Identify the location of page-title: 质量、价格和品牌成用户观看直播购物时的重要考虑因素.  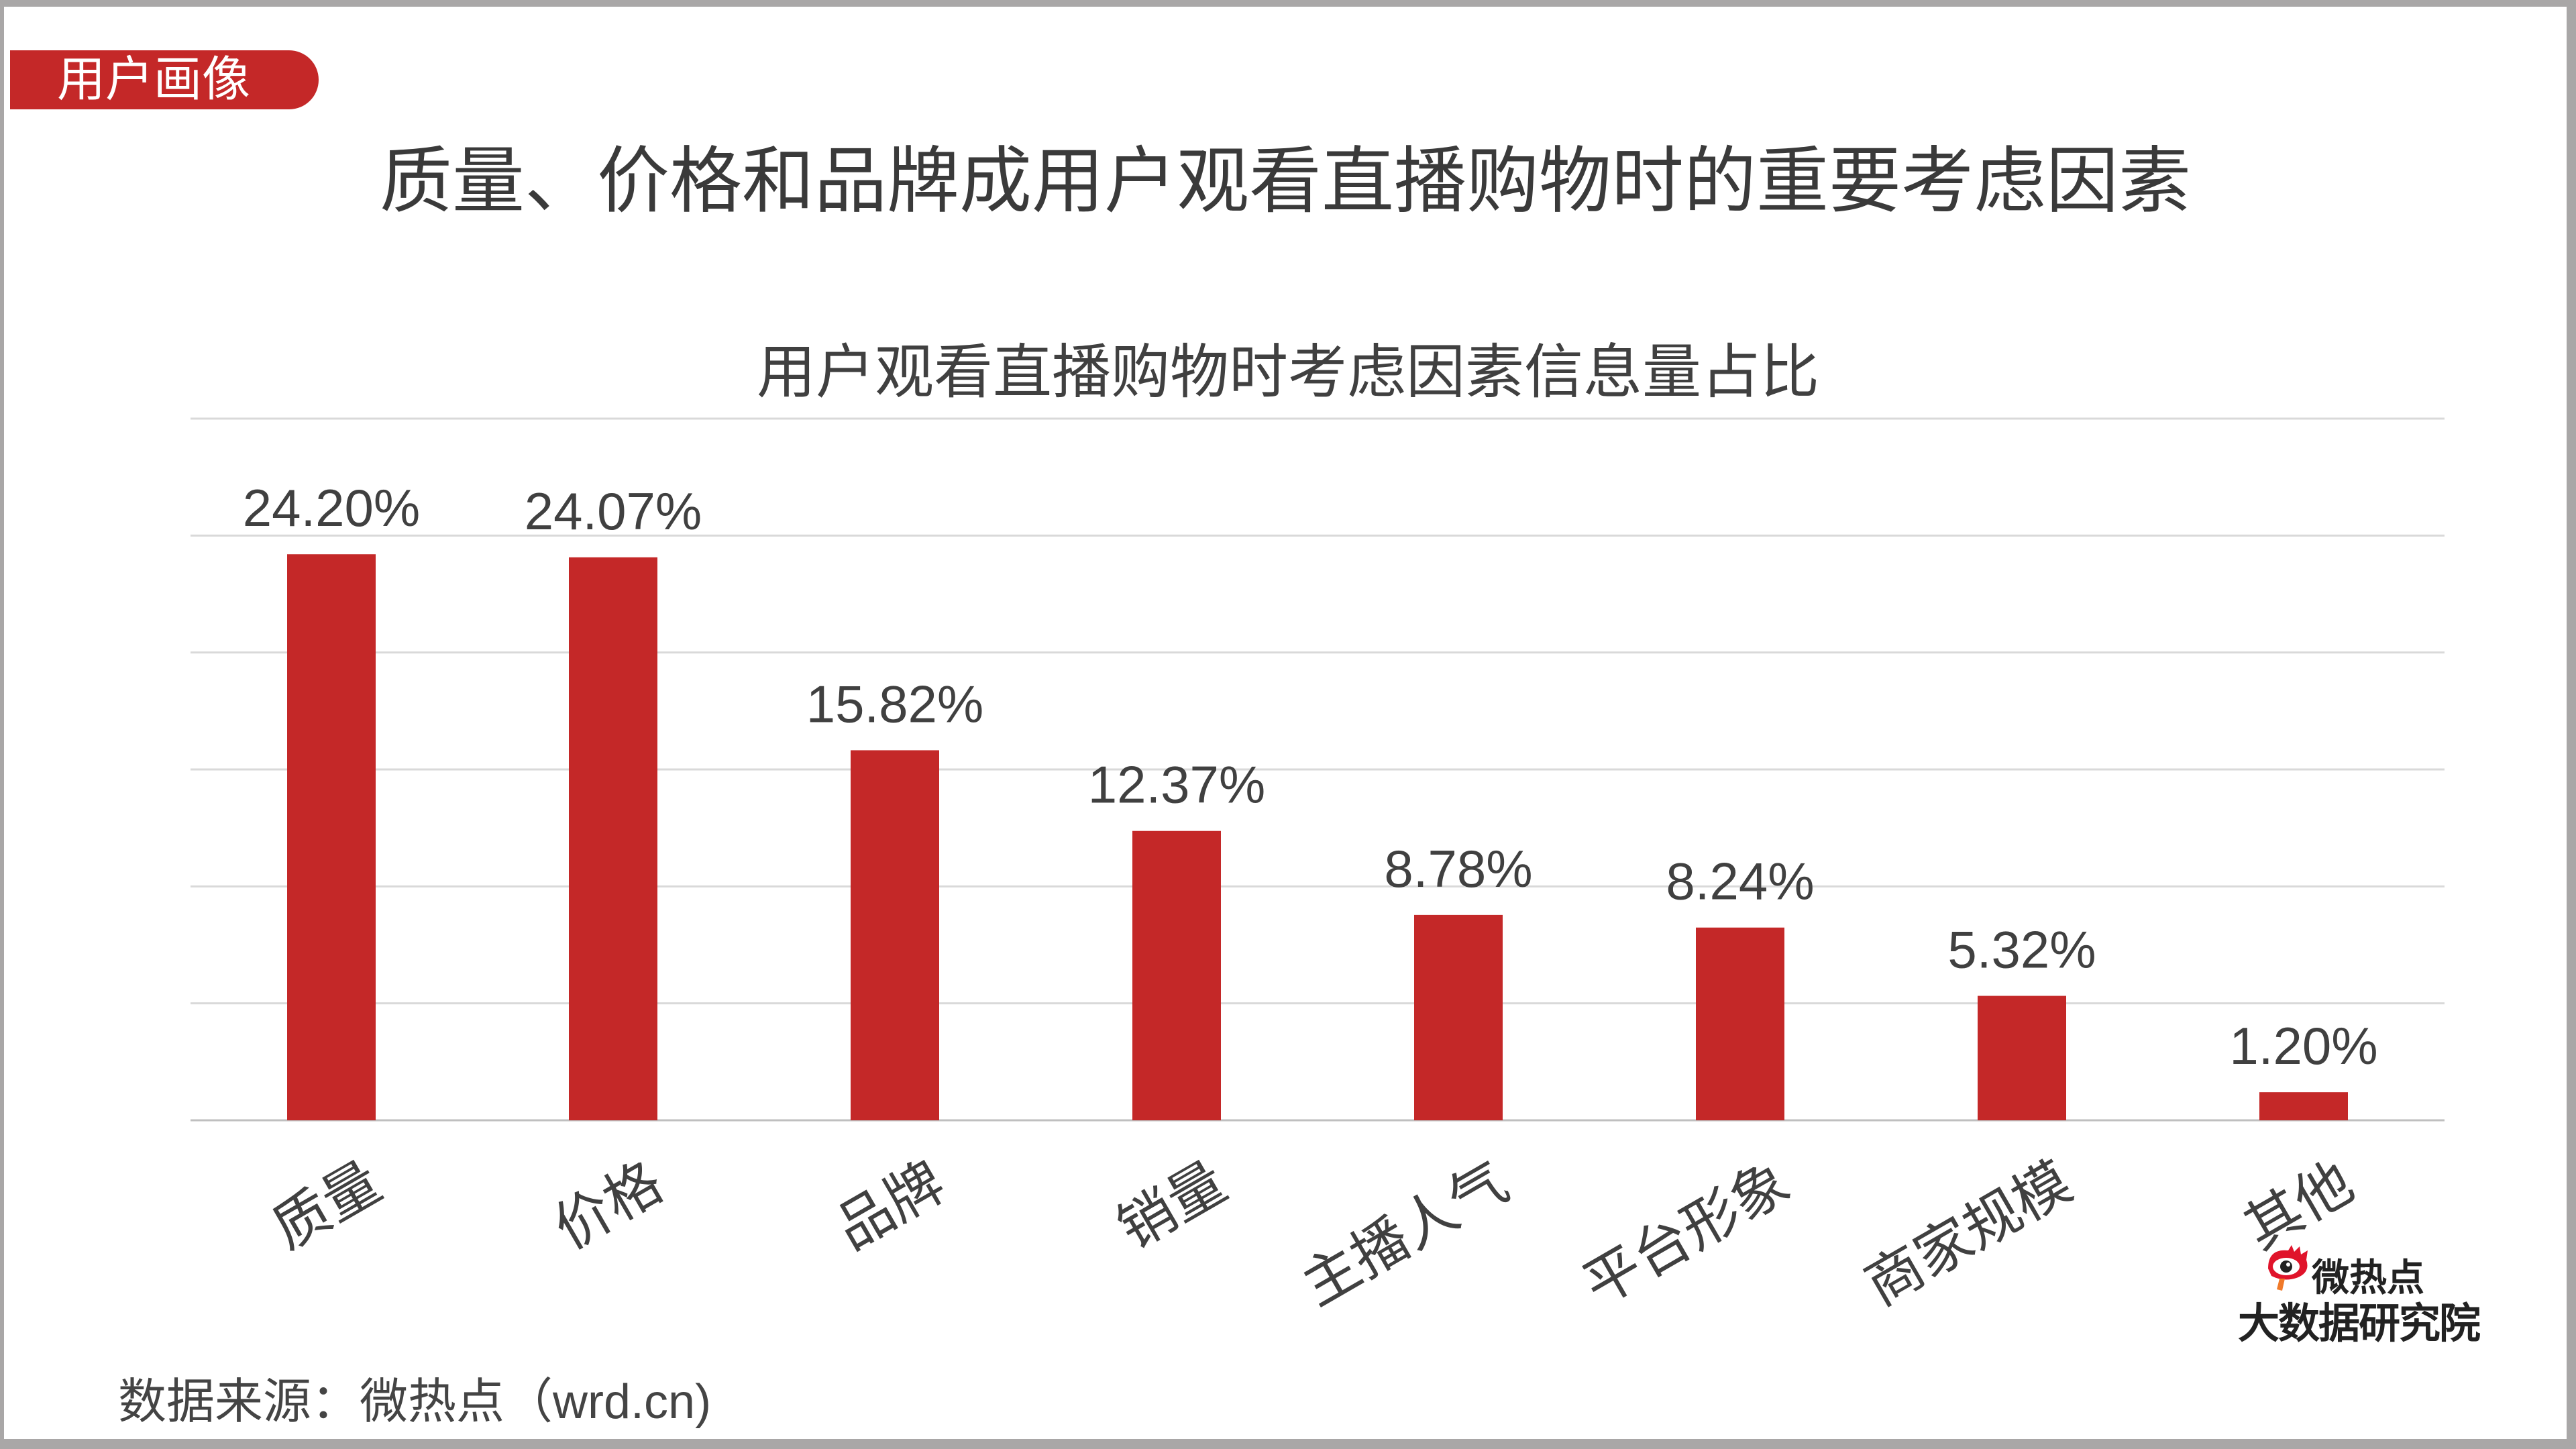
(1285, 180).